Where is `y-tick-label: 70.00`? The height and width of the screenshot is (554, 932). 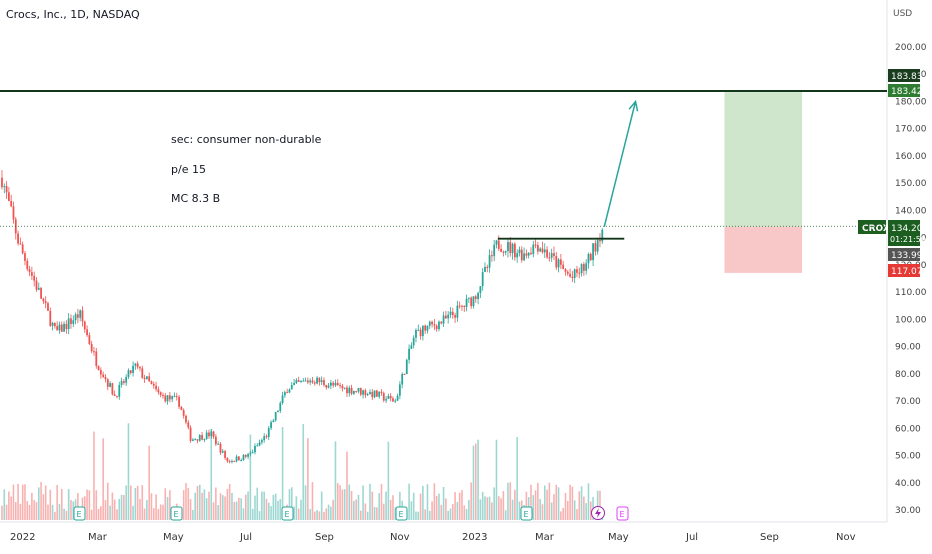
y-tick-label: 70.00 is located at coordinates (908, 402).